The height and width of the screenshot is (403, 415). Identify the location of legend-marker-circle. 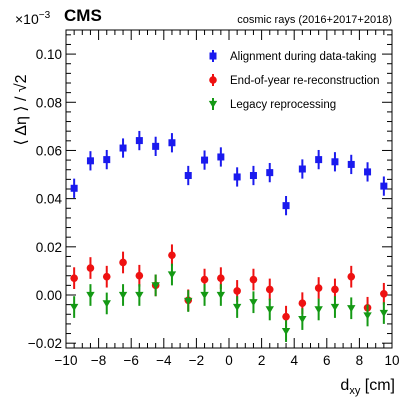
(213, 80).